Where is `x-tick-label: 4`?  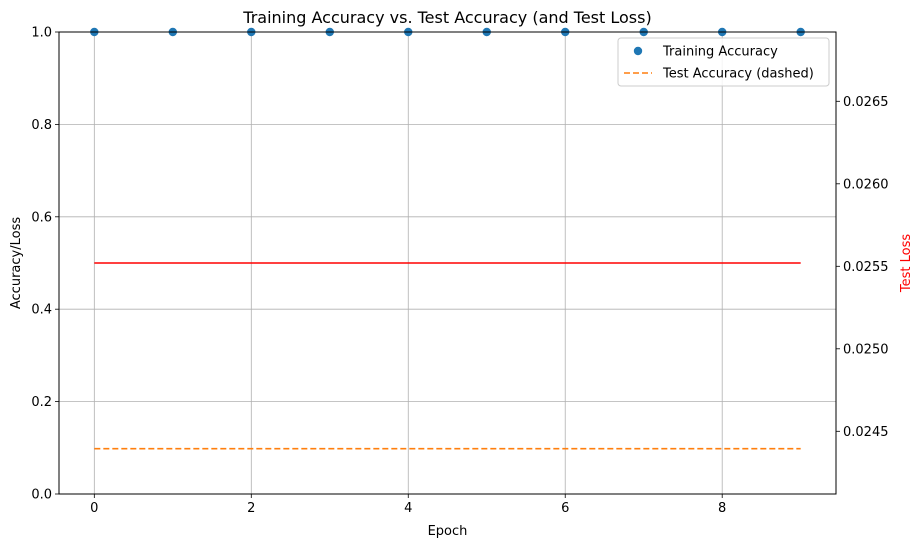
x-tick-label: 4 is located at coordinates (408, 508).